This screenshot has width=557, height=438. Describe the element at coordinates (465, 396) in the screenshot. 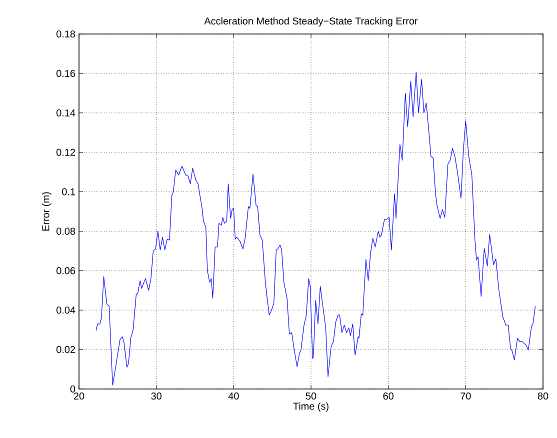

I see `x-tick-label: 70` at that location.